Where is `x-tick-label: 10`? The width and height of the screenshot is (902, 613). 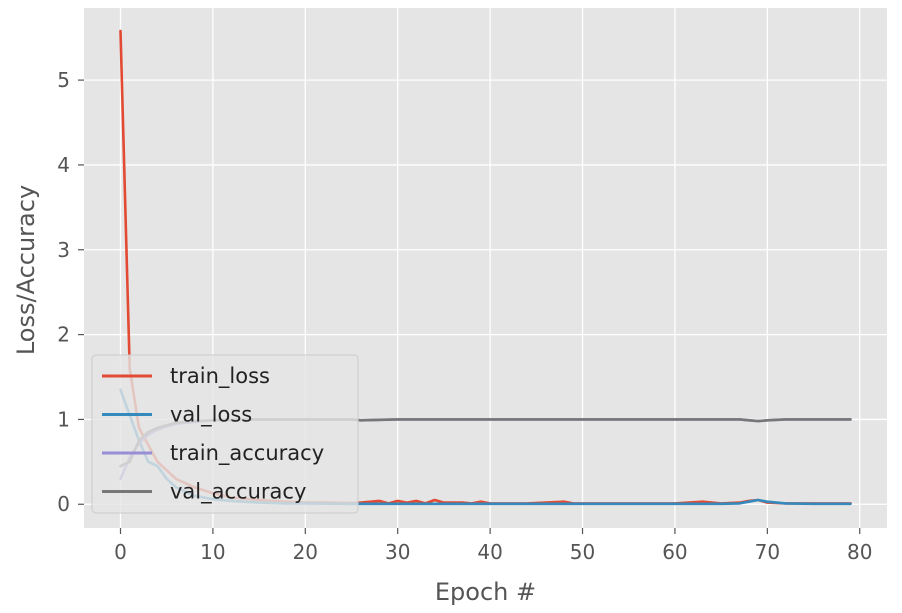 x-tick-label: 10 is located at coordinates (212, 552).